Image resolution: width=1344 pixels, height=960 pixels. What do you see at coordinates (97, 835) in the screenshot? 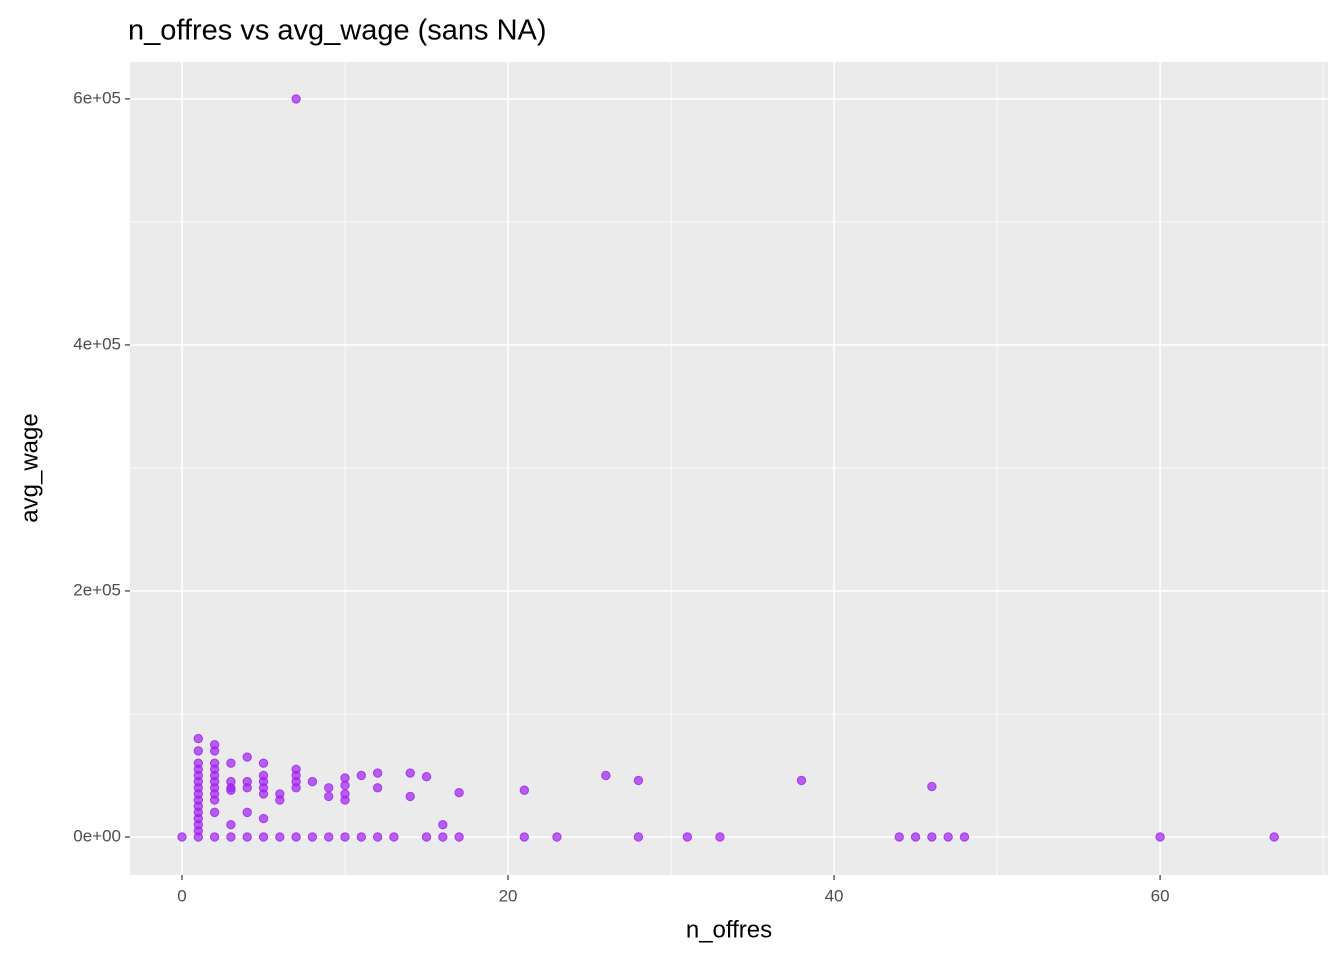
I see `y-tick-label: 0e+00` at bounding box center [97, 835].